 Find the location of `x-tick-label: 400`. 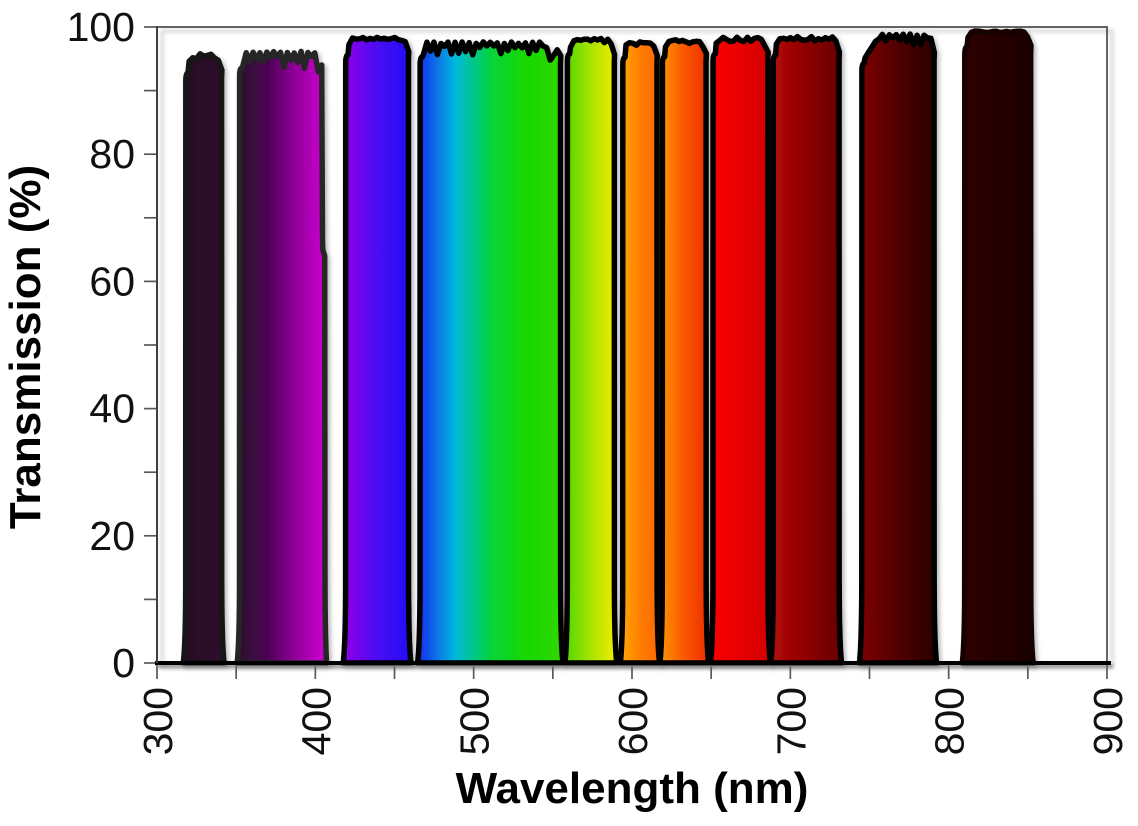

x-tick-label: 400 is located at coordinates (316, 721).